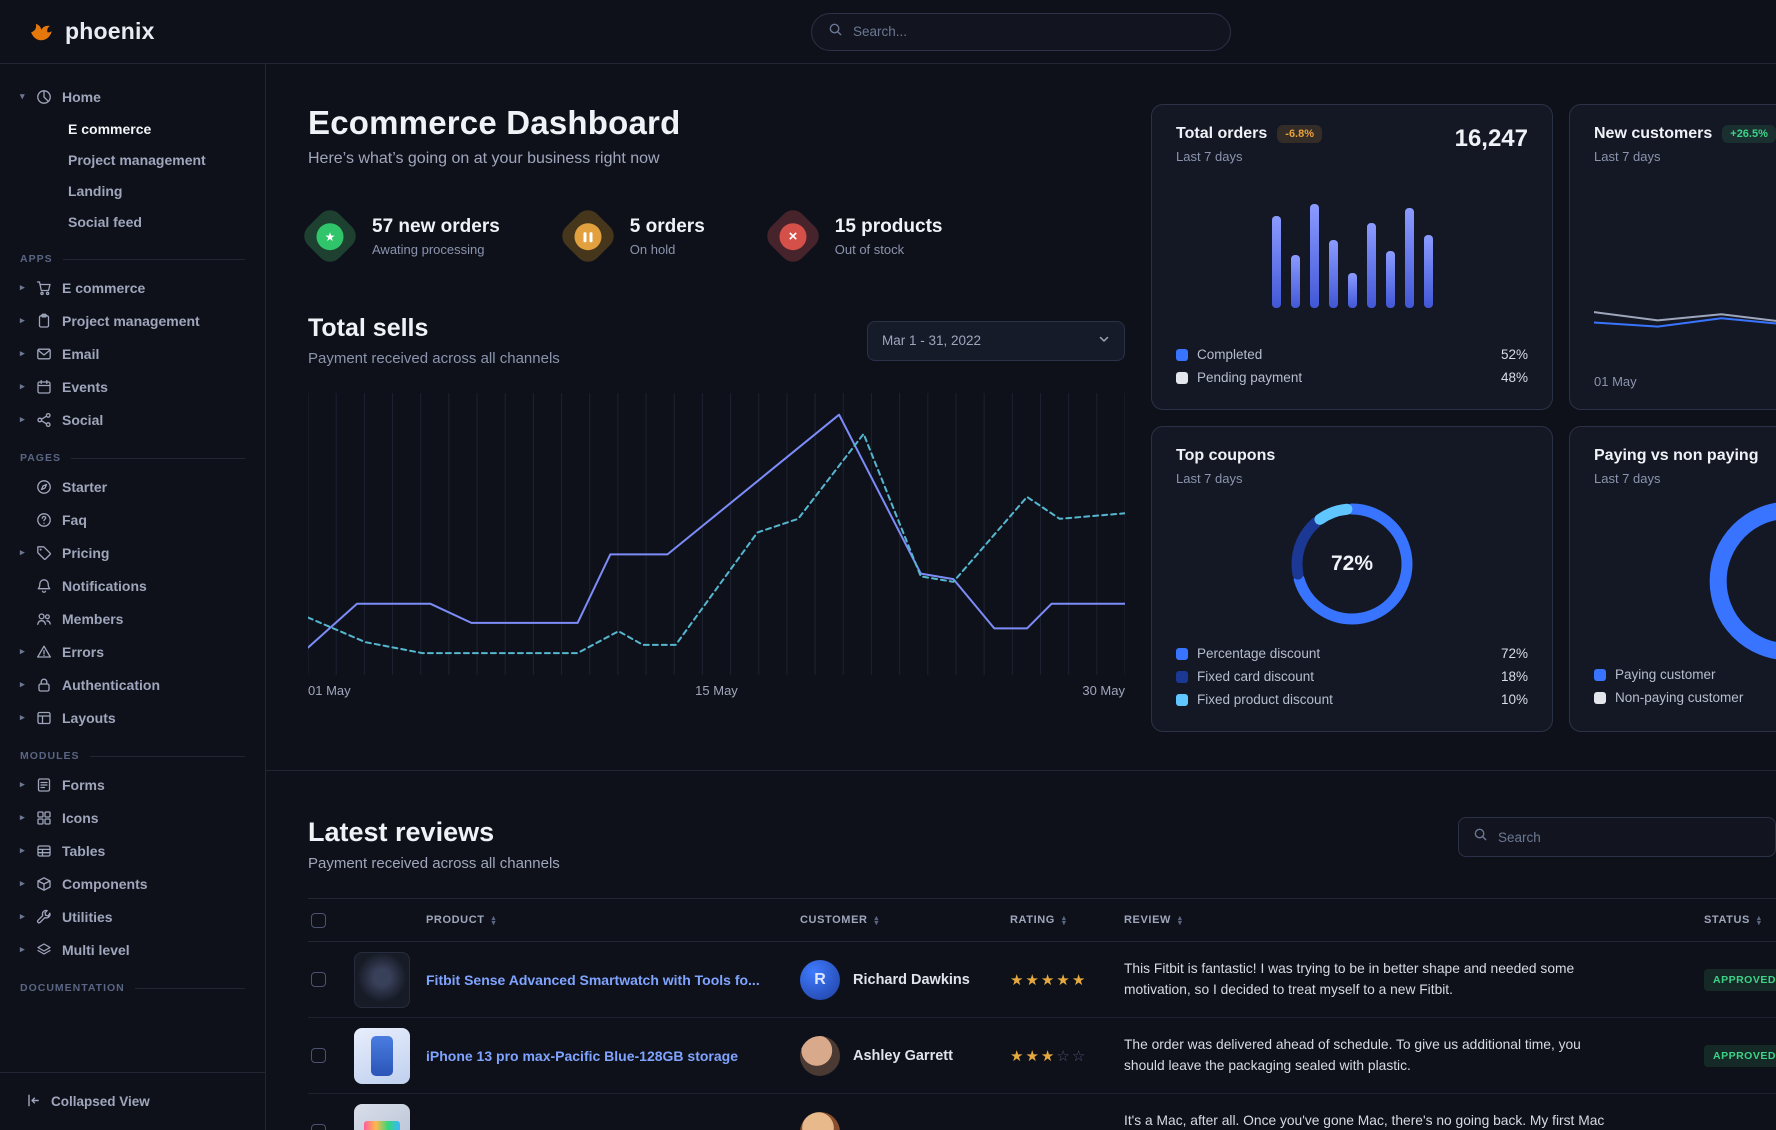 The height and width of the screenshot is (1130, 1776). Describe the element at coordinates (132, 684) in the screenshot. I see `sidebar-item-authentication: ▸ Authentication` at that location.